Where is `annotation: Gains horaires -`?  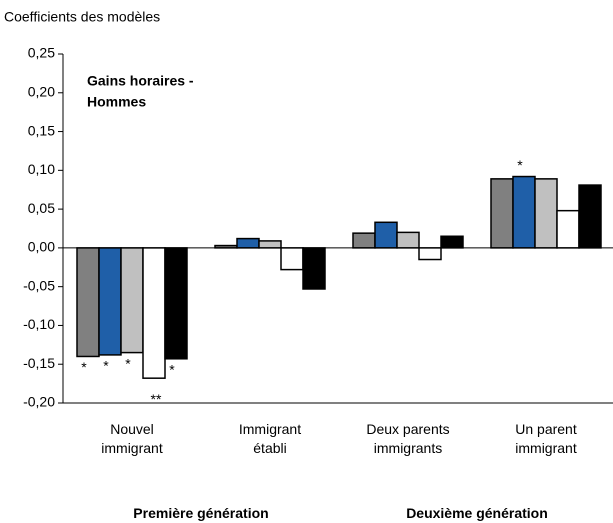
annotation: Gains horaires - is located at coordinates (140, 81).